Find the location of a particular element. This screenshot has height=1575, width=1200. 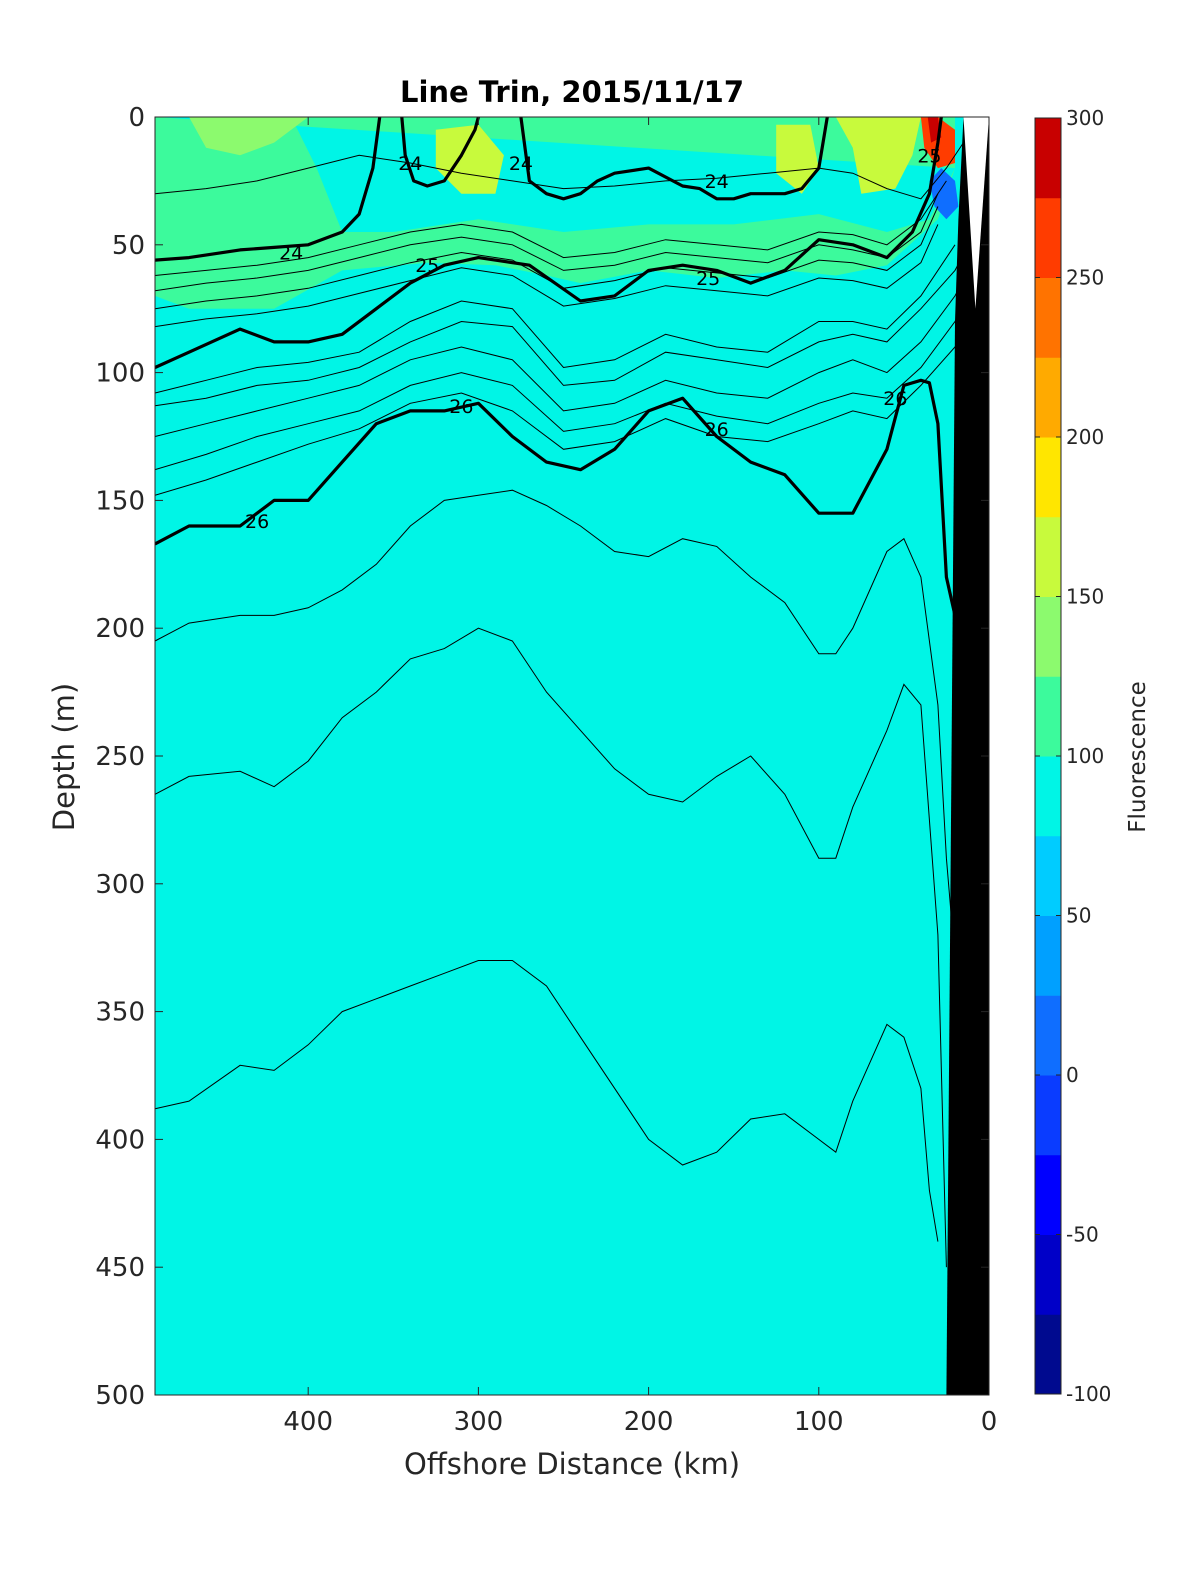

colorbar-tick-label: 0 is located at coordinates (1072, 1075).